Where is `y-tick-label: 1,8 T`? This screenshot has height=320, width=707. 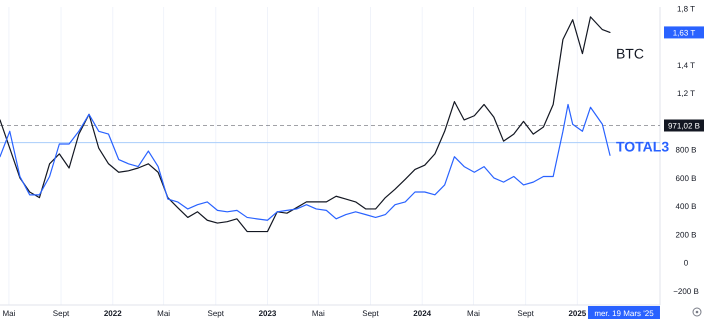 y-tick-label: 1,8 T is located at coordinates (686, 9).